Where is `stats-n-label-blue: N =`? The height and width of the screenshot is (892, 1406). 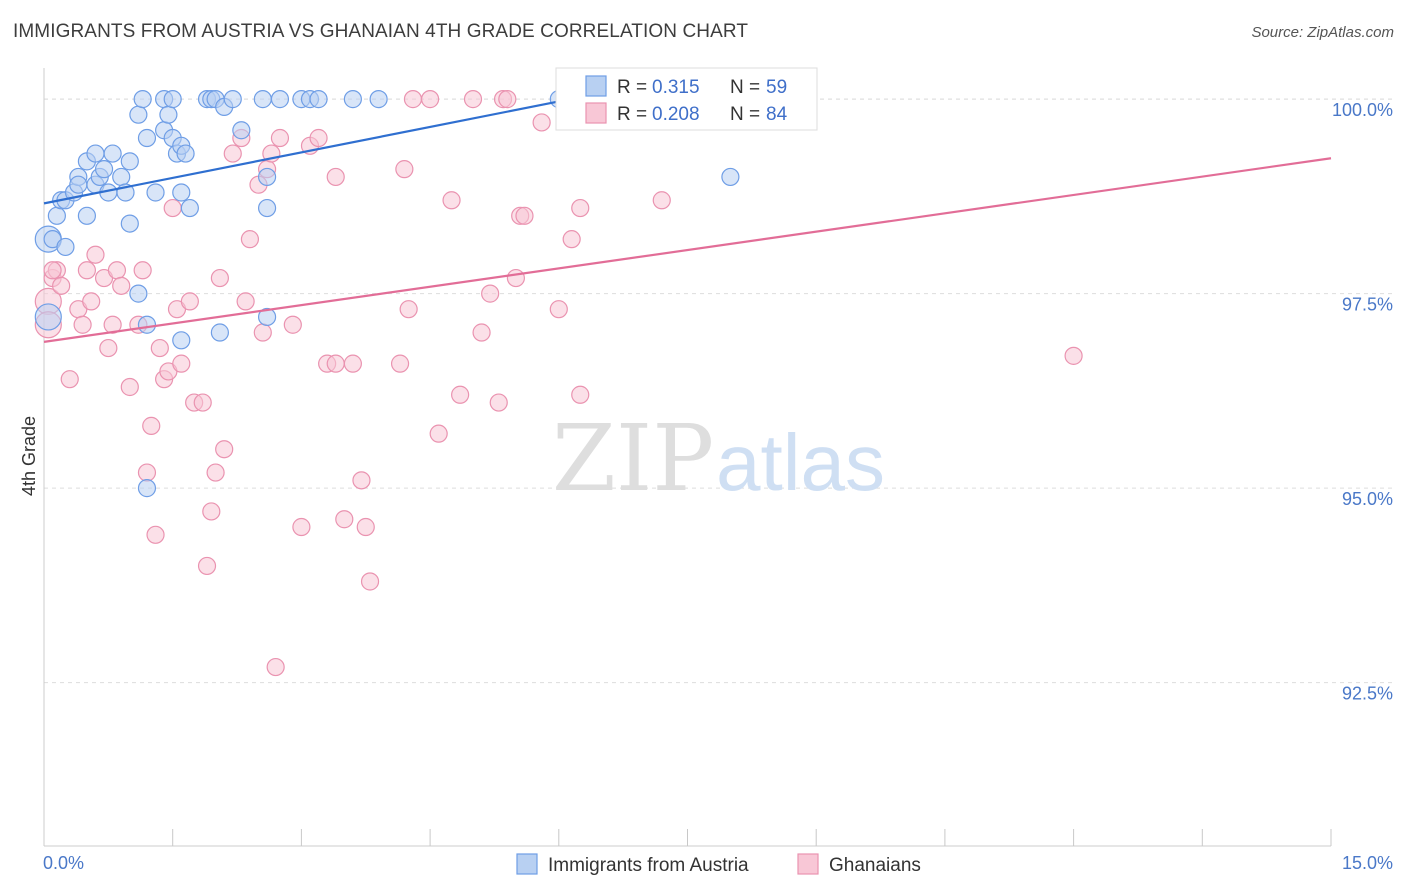
stats-n-label-blue: N = is located at coordinates (745, 87).